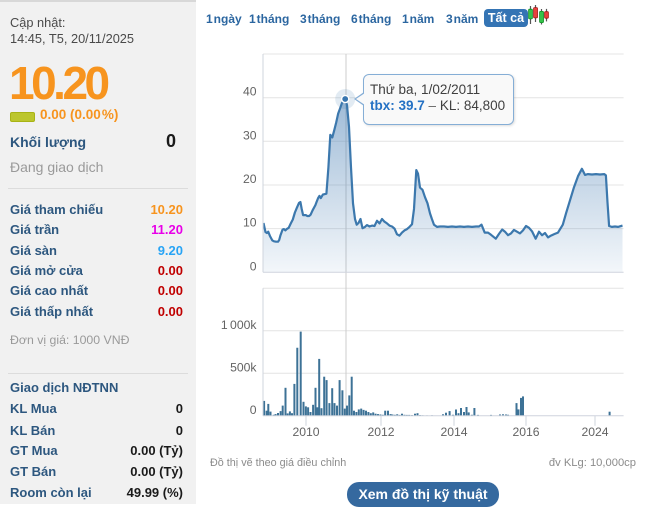  I want to click on svg-text: 1 000k, so click(239, 325).